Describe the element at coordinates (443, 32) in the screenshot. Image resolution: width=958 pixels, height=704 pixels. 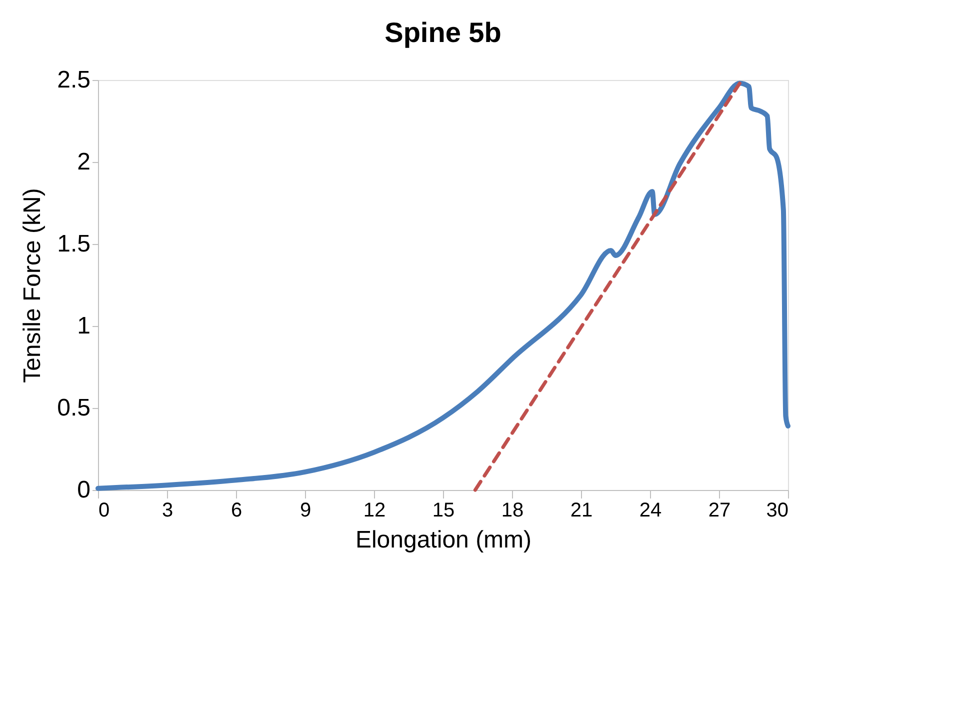
I see `chart-title: Spine 5b` at that location.